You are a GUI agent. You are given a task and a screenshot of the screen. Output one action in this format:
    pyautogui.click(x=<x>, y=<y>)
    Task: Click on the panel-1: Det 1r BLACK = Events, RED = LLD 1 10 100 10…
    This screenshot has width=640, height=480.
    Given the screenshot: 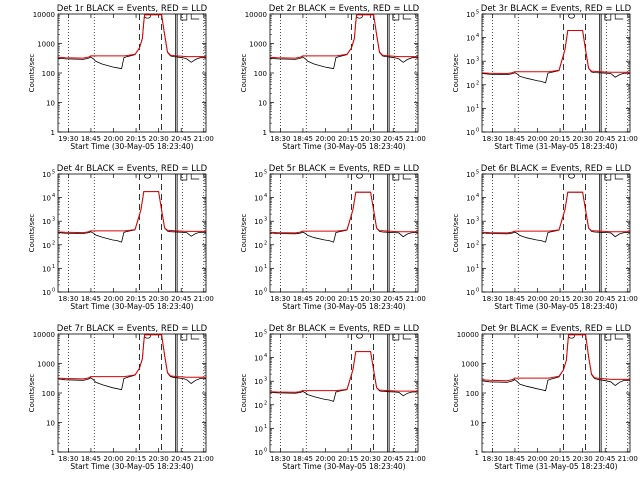 What is the action you would take?
    pyautogui.click(x=121, y=77)
    